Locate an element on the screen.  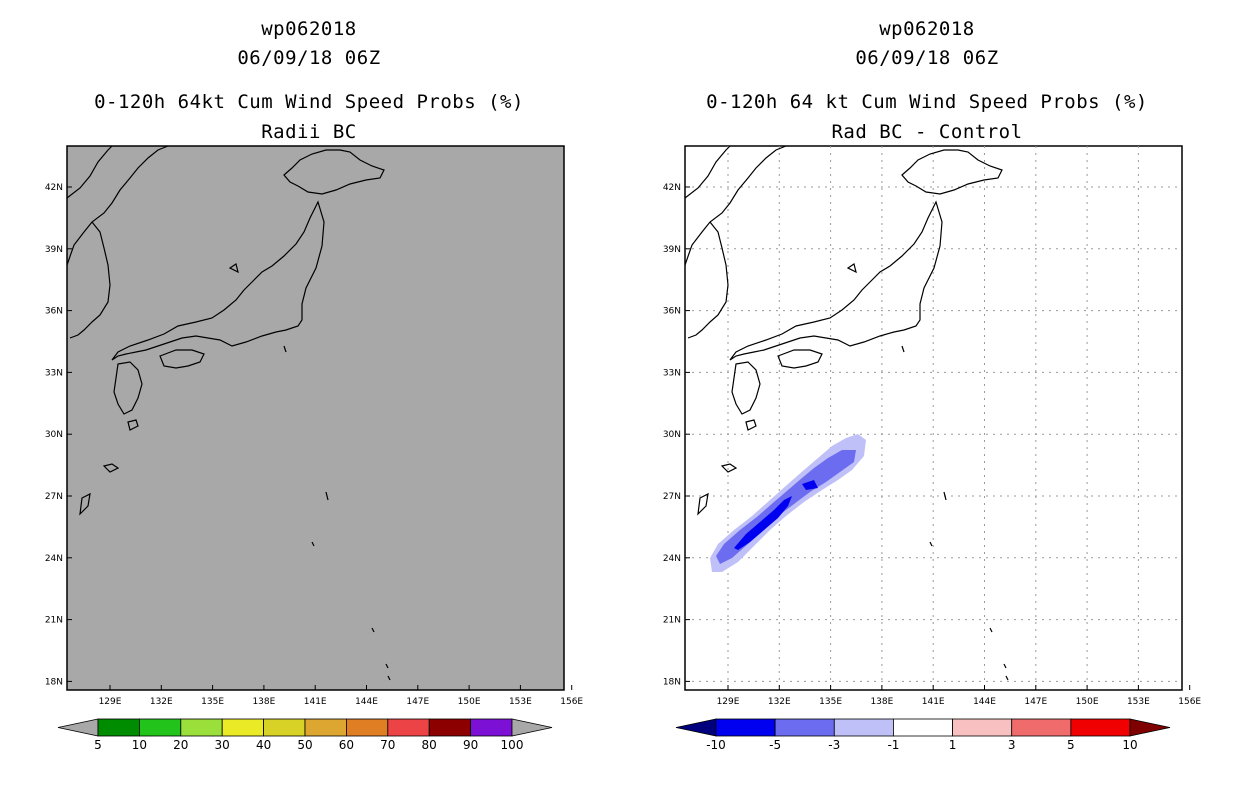
left-colorbar-low-arrow is located at coordinates (78, 727).